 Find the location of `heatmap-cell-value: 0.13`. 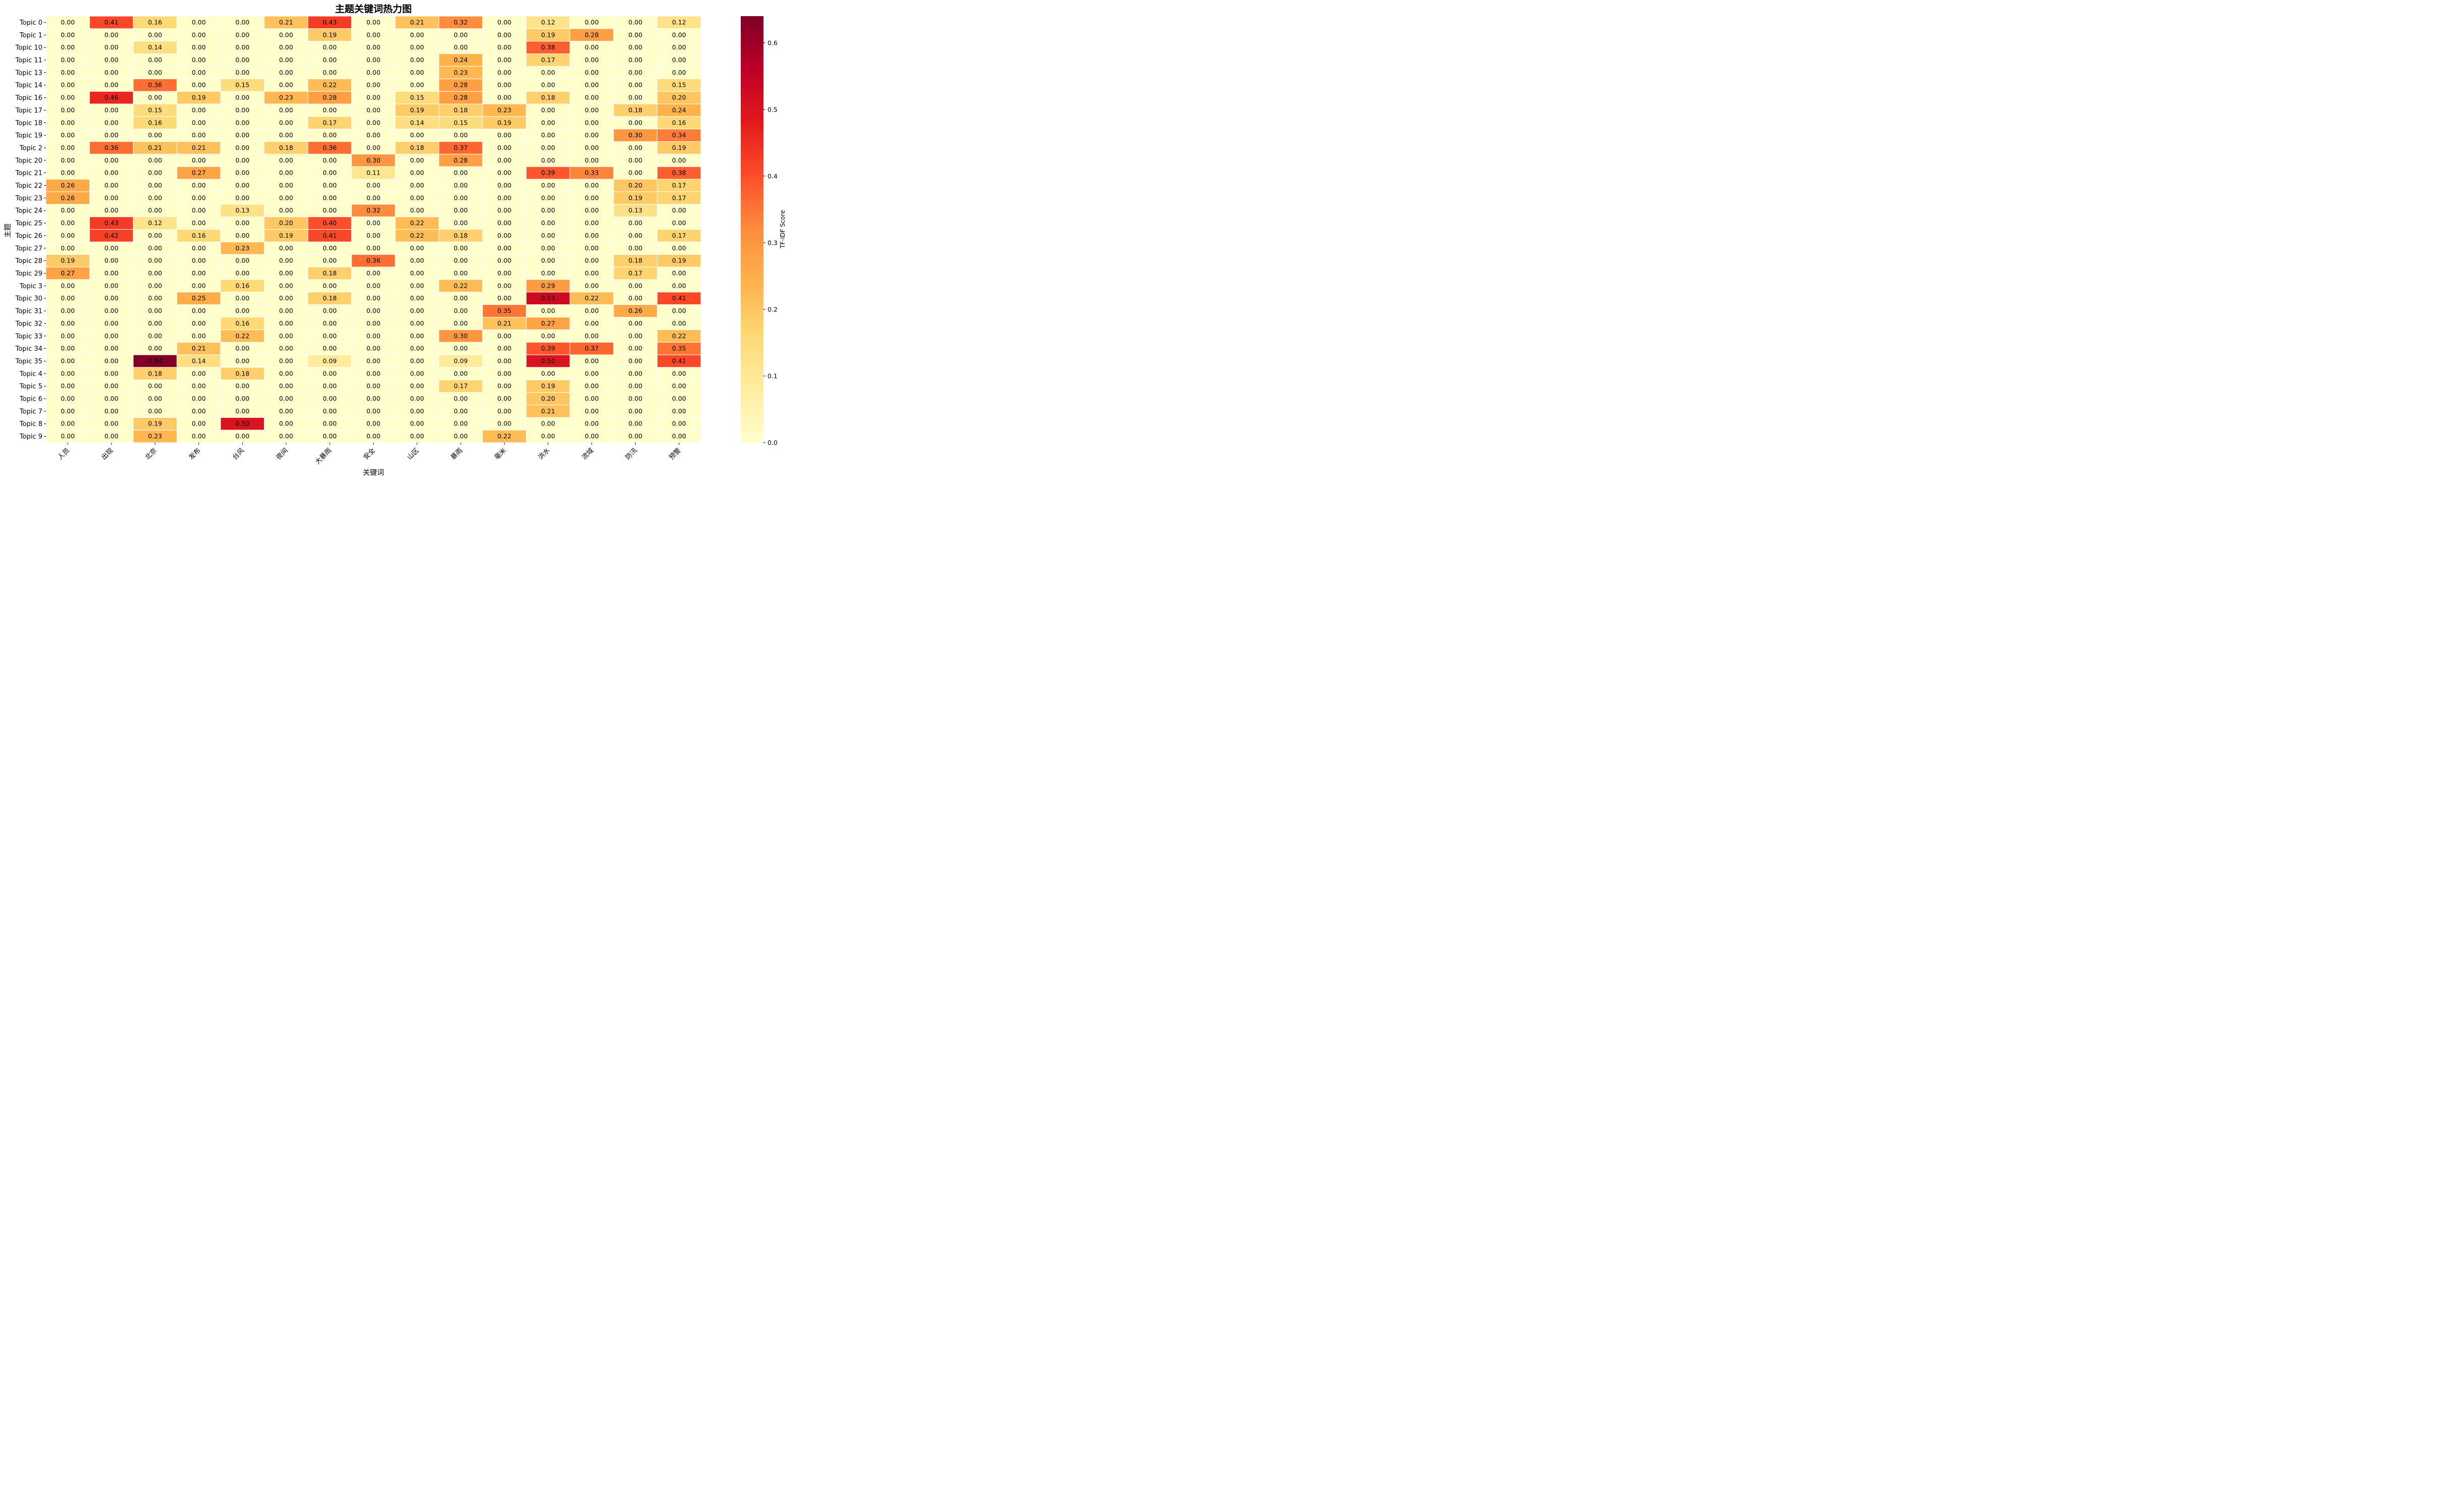

heatmap-cell-value: 0.13 is located at coordinates (242, 210).